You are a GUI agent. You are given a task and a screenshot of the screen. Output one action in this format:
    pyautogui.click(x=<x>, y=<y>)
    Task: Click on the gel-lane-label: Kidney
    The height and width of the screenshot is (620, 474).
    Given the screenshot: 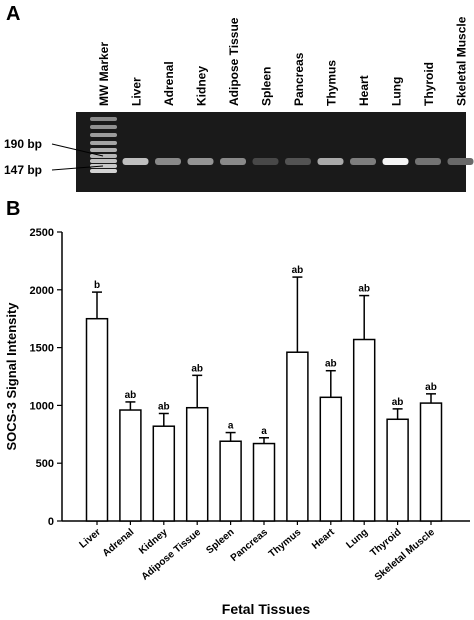 What is the action you would take?
    pyautogui.click(x=202, y=86)
    